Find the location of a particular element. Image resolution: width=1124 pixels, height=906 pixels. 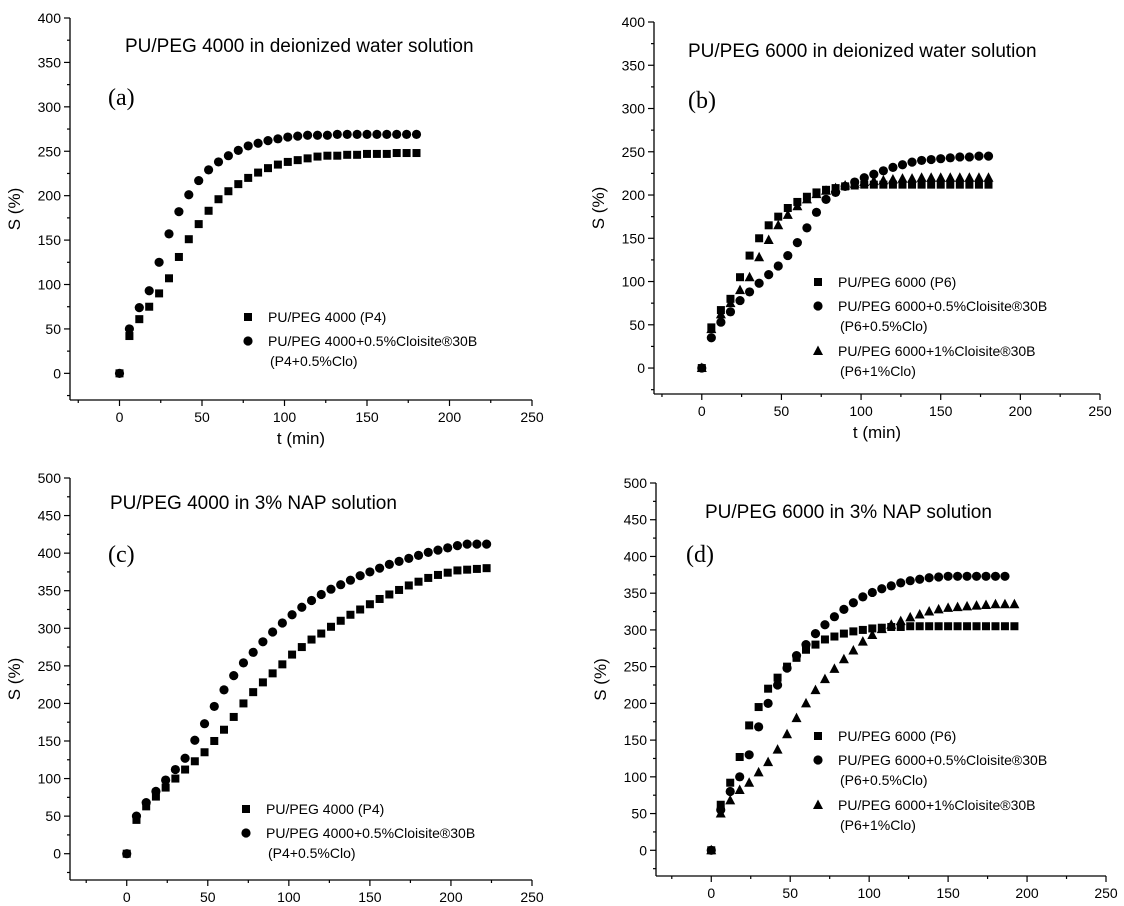

x-tick-label: 100 is located at coordinates (285, 417).